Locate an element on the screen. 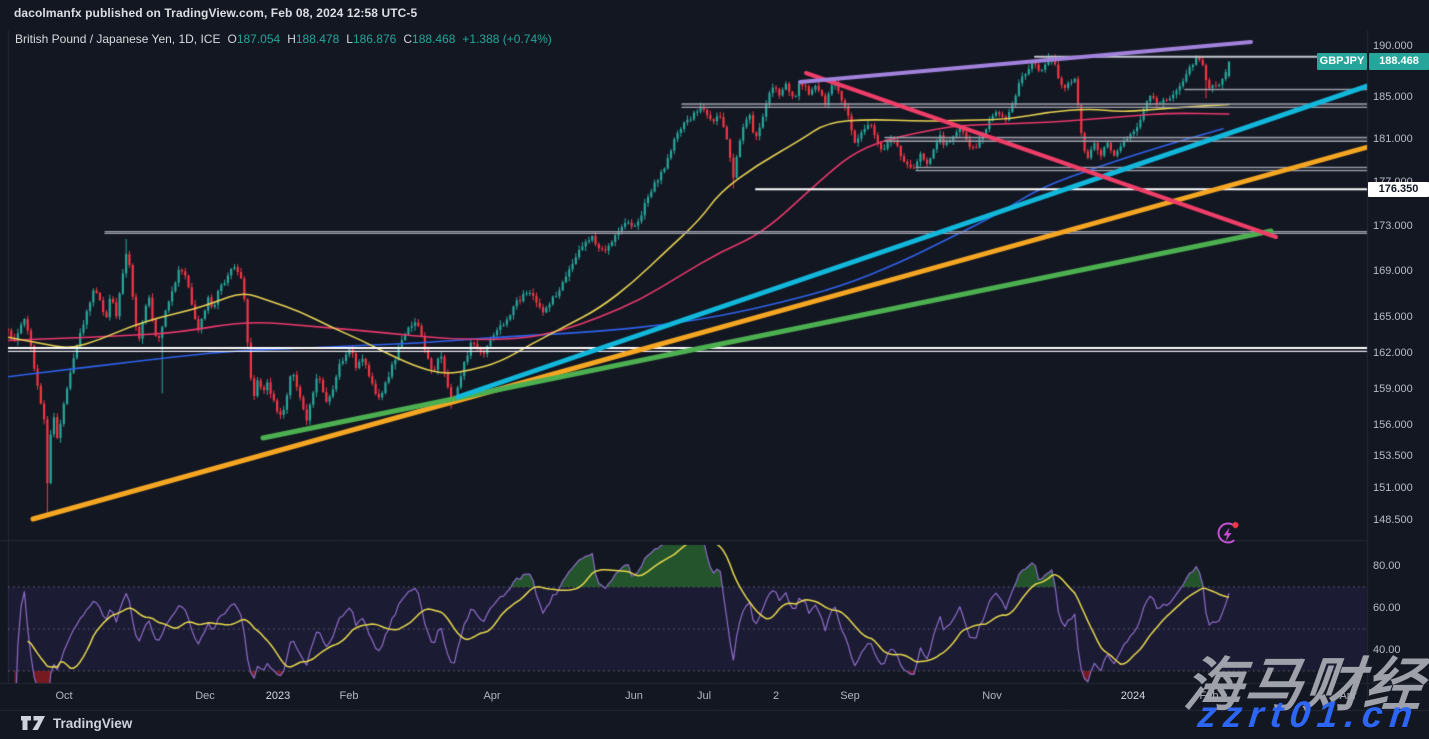  flash-circle is located at coordinates (1228, 533).